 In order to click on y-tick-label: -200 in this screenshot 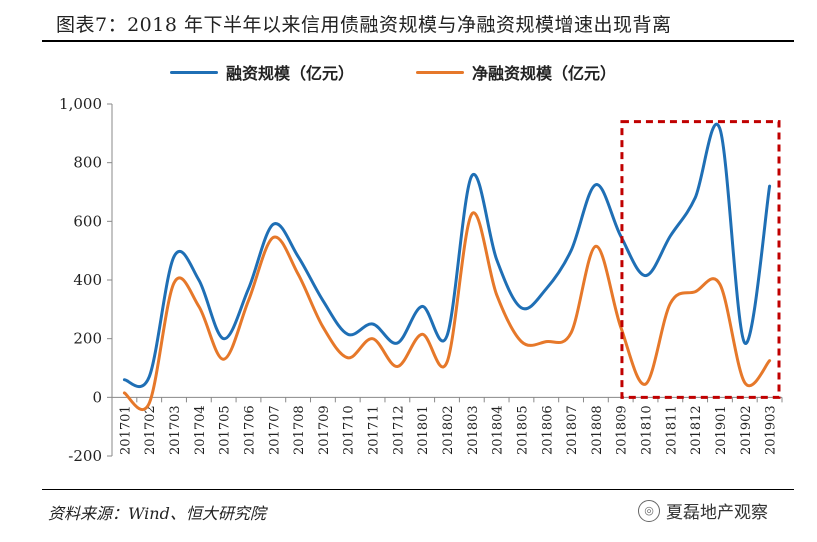, I will do `click(85, 456)`.